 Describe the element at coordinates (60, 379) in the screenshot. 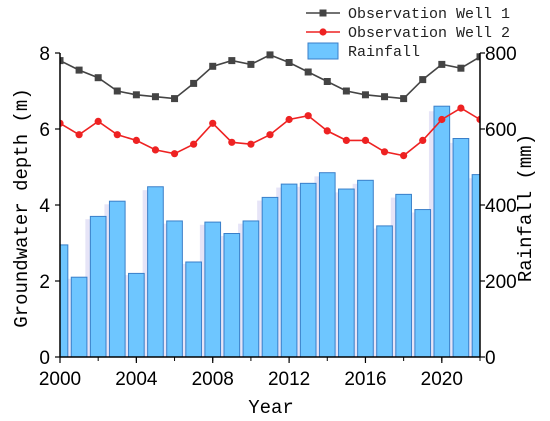

I see `x-tick-label: 2000` at that location.